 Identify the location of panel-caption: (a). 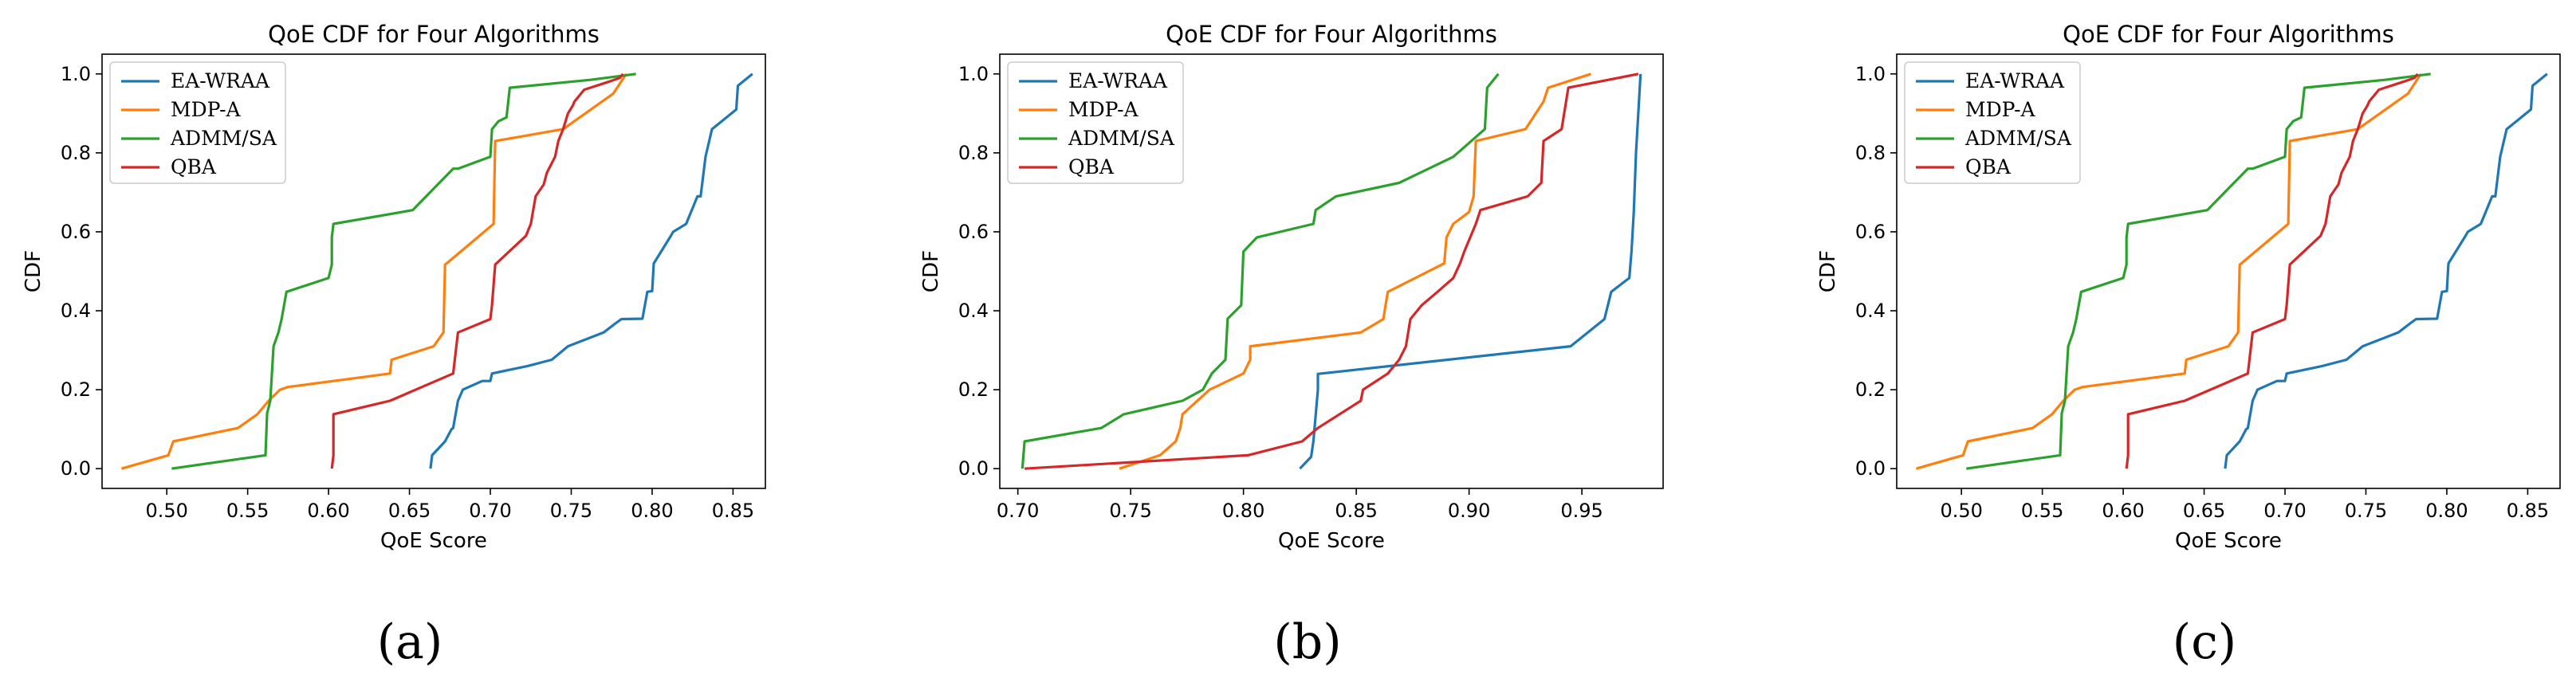
(410, 642).